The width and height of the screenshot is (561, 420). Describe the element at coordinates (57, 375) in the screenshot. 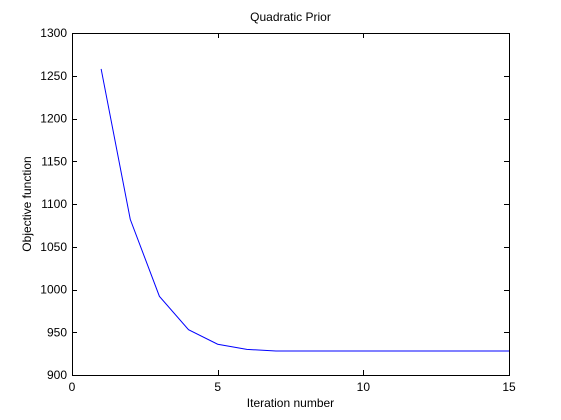

I see `y-tick-label: 900` at that location.